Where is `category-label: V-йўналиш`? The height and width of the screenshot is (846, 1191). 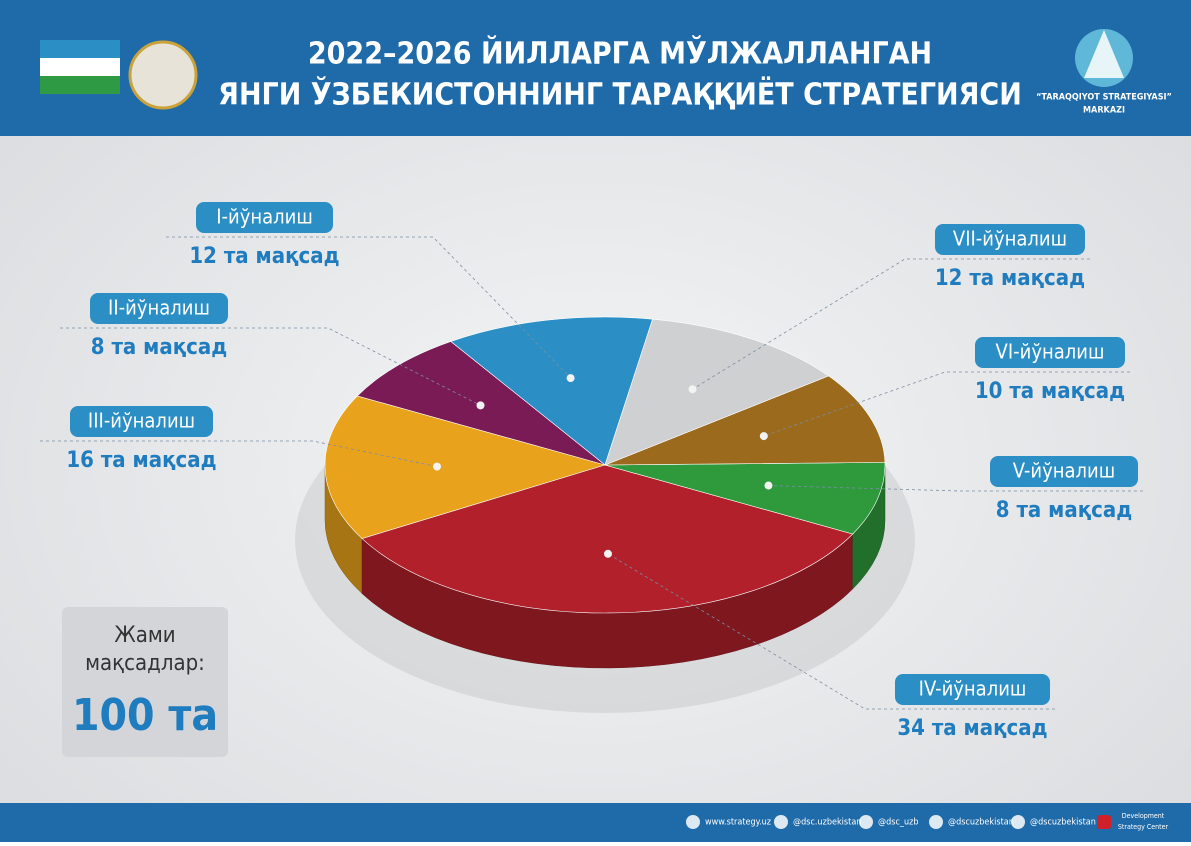
category-label: V-йўналиш is located at coordinates (1064, 471).